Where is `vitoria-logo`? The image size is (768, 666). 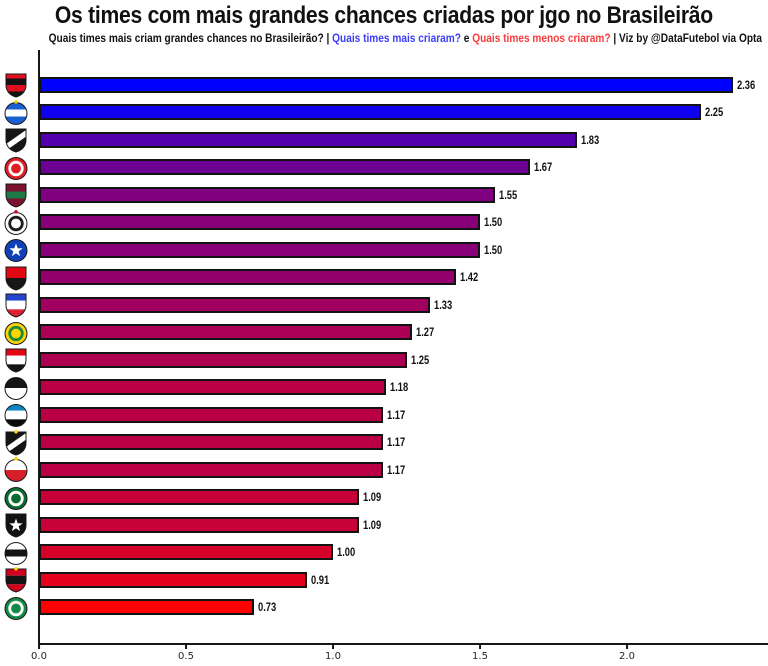 vitoria-logo is located at coordinates (16, 278).